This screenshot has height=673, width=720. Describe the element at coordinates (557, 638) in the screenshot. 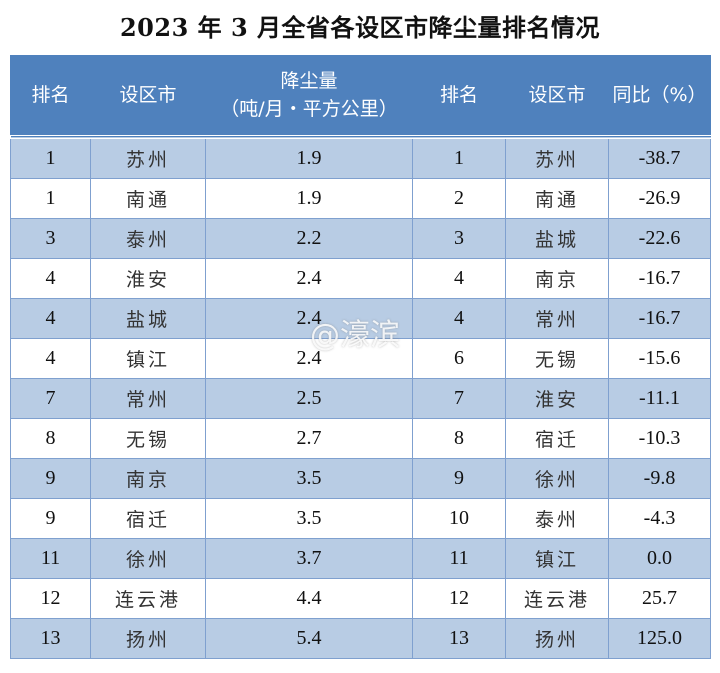

I see `city-b: 扬州` at that location.